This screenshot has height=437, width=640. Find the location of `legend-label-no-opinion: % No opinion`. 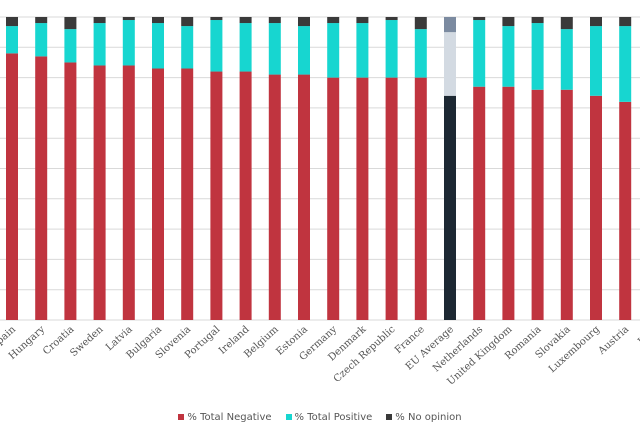

legend-label-no-opinion: % No opinion is located at coordinates (428, 417).